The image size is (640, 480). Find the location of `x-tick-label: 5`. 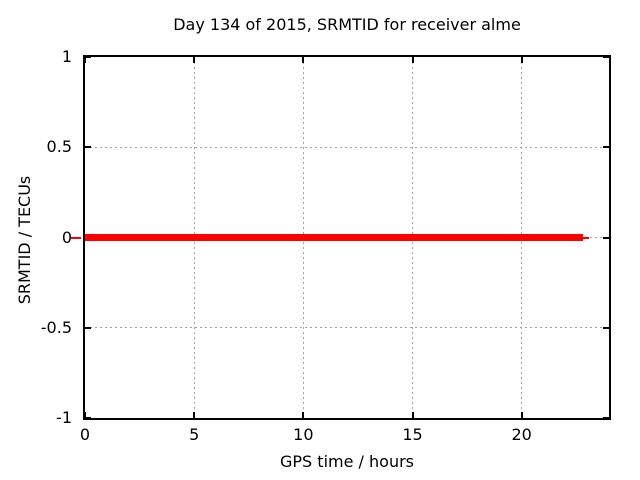

x-tick-label: 5 is located at coordinates (194, 434).